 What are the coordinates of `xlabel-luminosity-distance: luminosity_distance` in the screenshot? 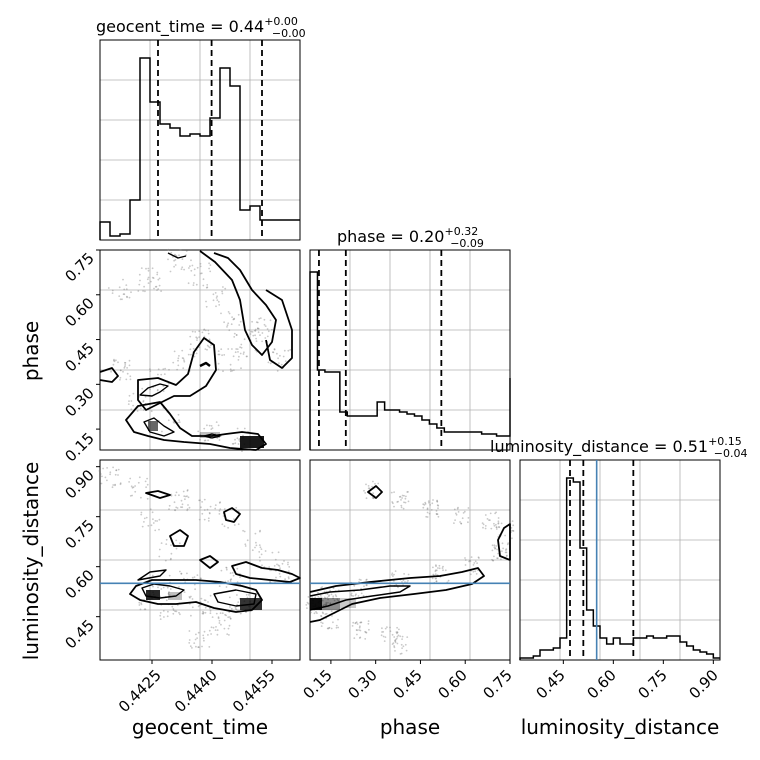 It's located at (620, 727).